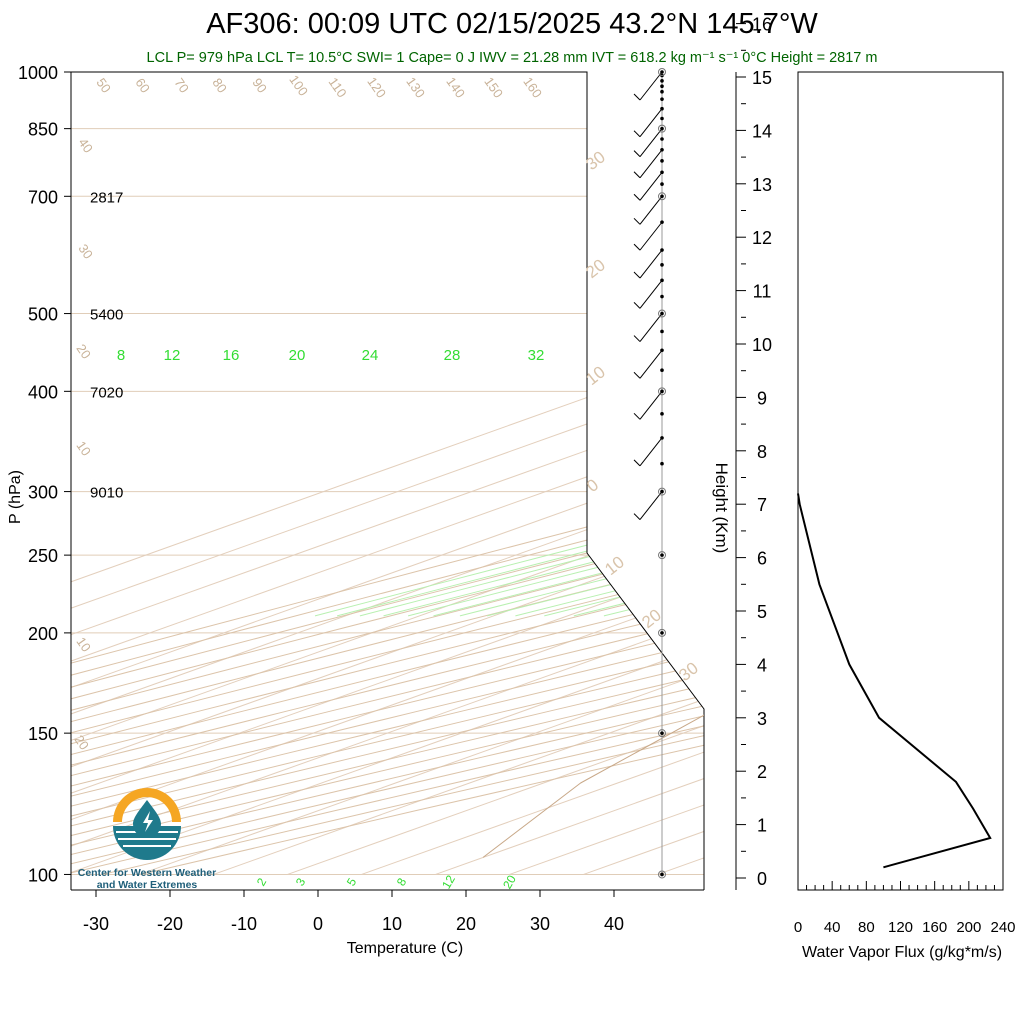  I want to click on mixing-ratio-label: 12, so click(448, 881).